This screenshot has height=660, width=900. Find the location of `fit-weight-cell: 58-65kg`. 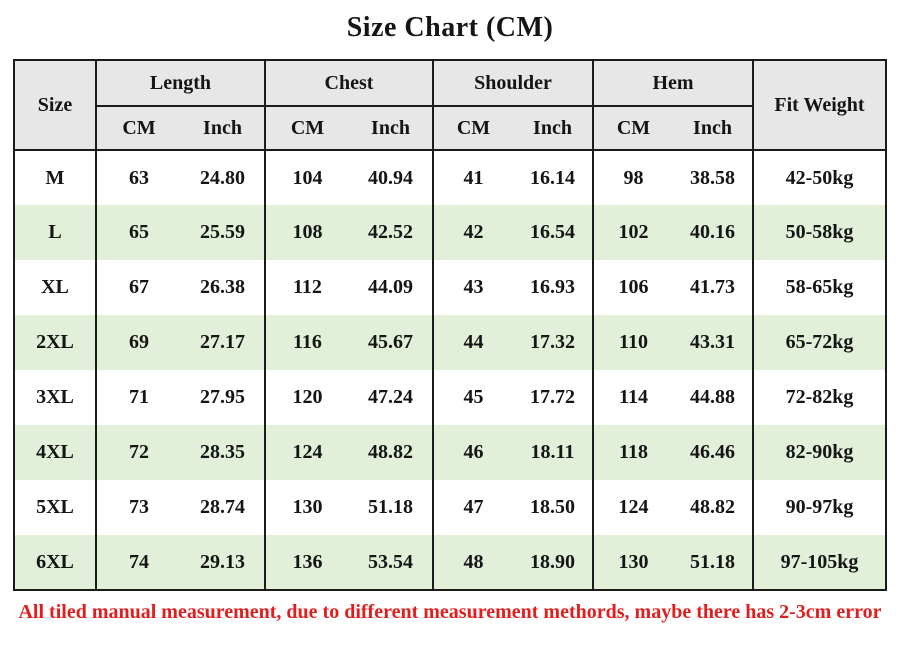

fit-weight-cell: 58-65kg is located at coordinates (819, 287).